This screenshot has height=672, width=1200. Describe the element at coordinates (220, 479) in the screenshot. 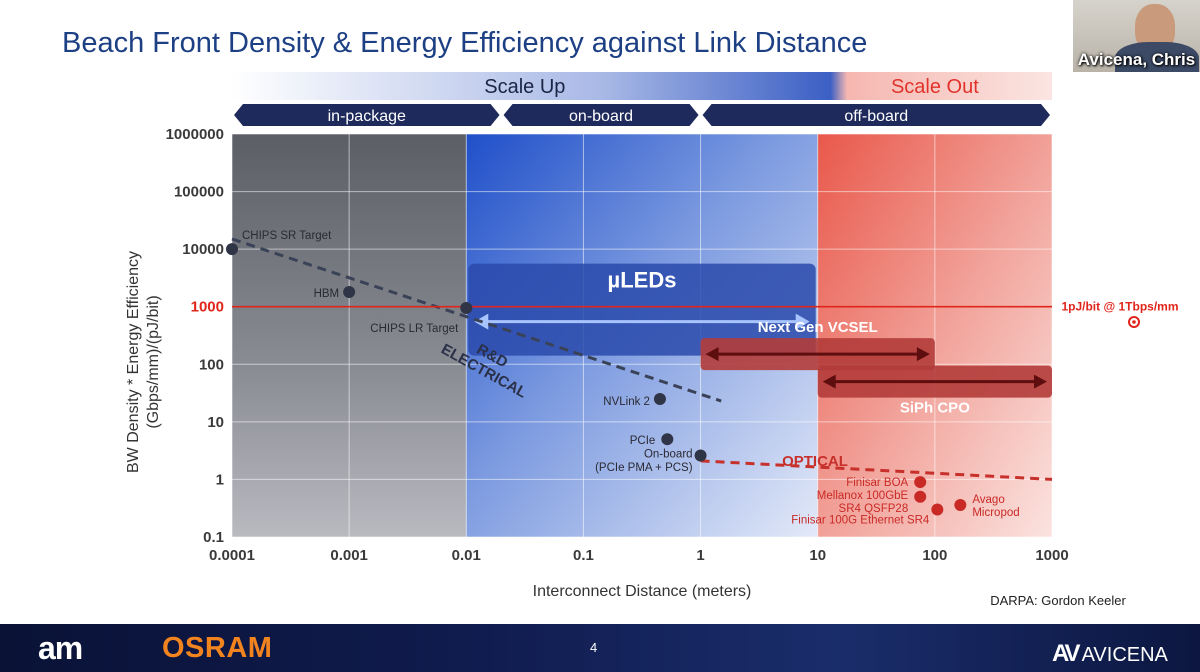

I see `y-tick-label-1: 1` at that location.